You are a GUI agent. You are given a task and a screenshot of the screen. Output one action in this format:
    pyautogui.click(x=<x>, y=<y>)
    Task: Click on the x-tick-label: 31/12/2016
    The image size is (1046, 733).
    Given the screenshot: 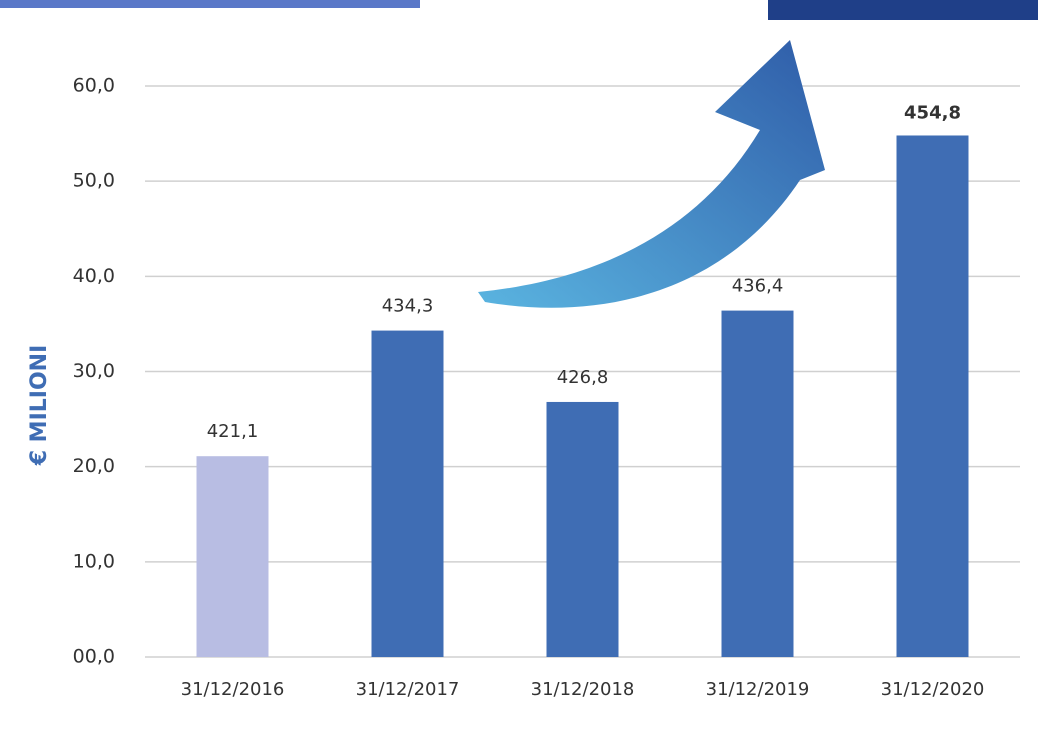 What is the action you would take?
    pyautogui.click(x=233, y=689)
    